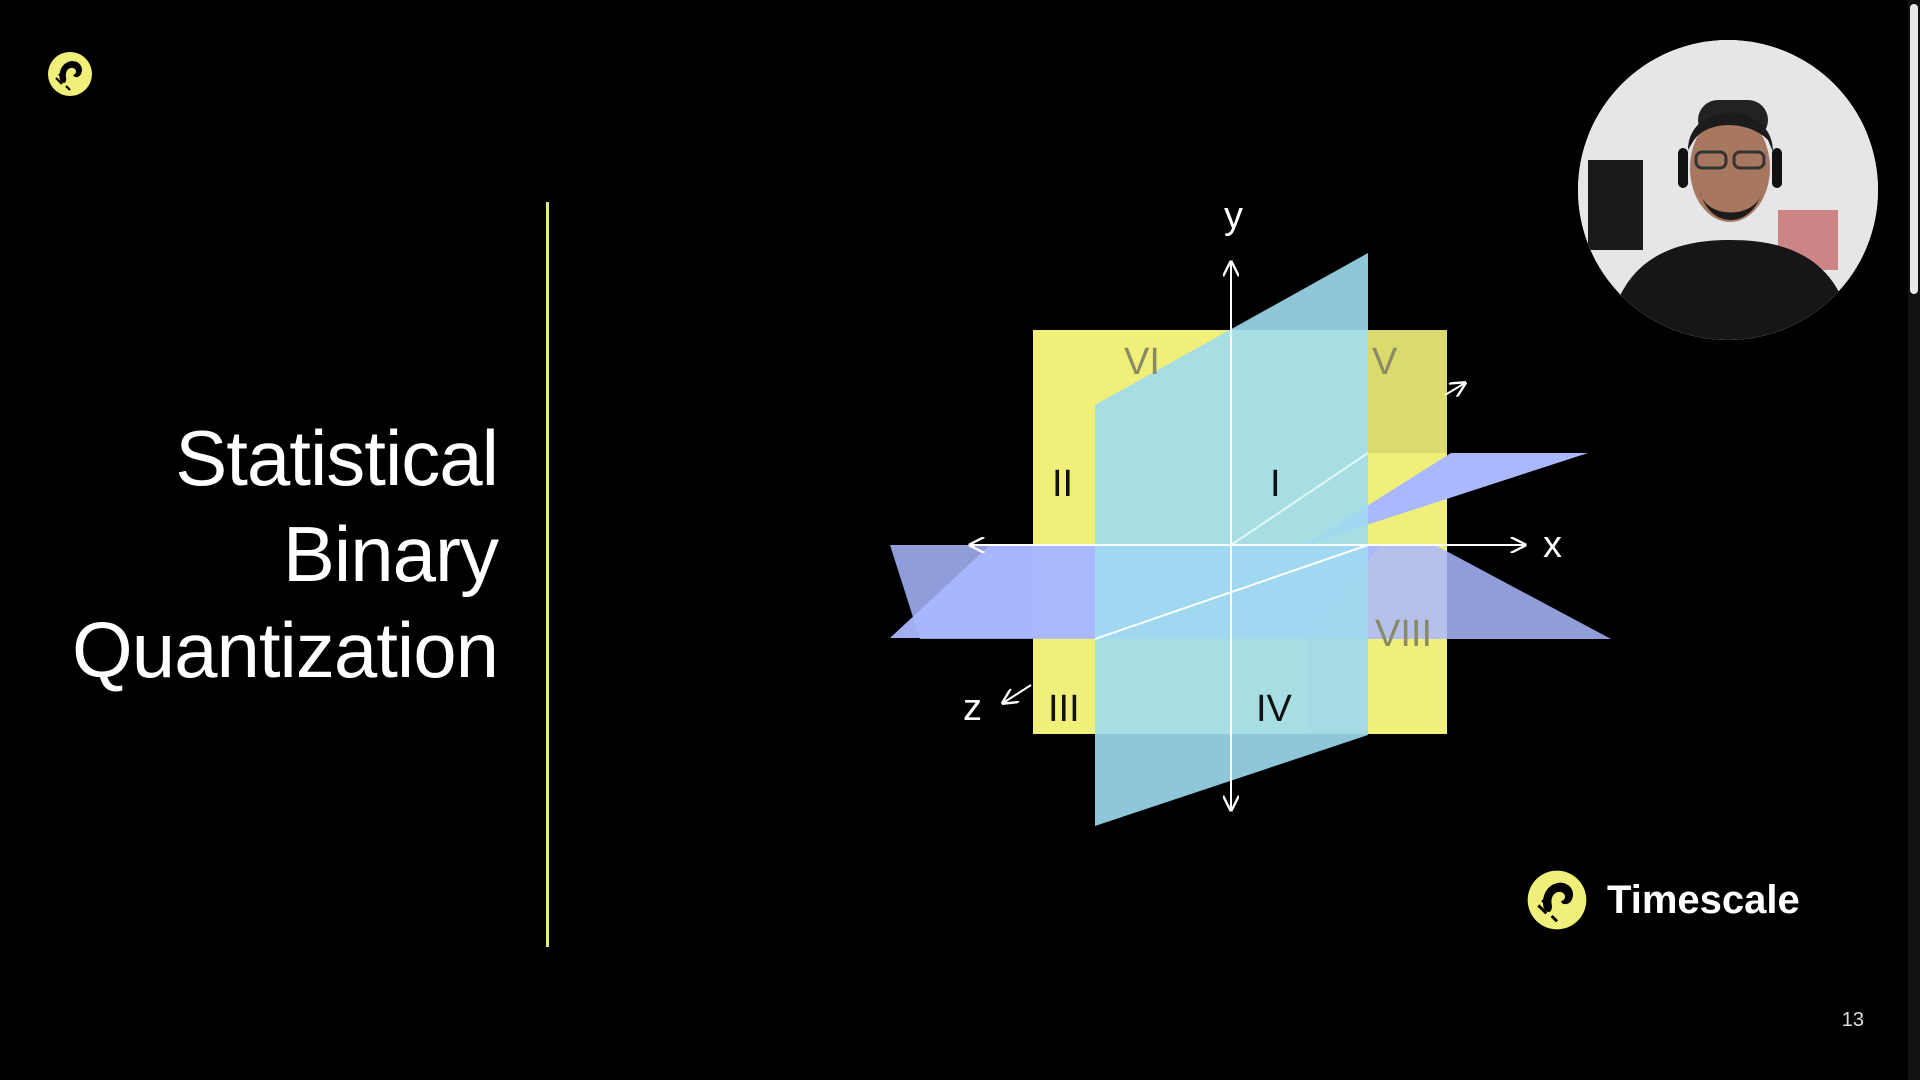  What do you see at coordinates (337, 458) in the screenshot?
I see `title-line-1: Statistical` at bounding box center [337, 458].